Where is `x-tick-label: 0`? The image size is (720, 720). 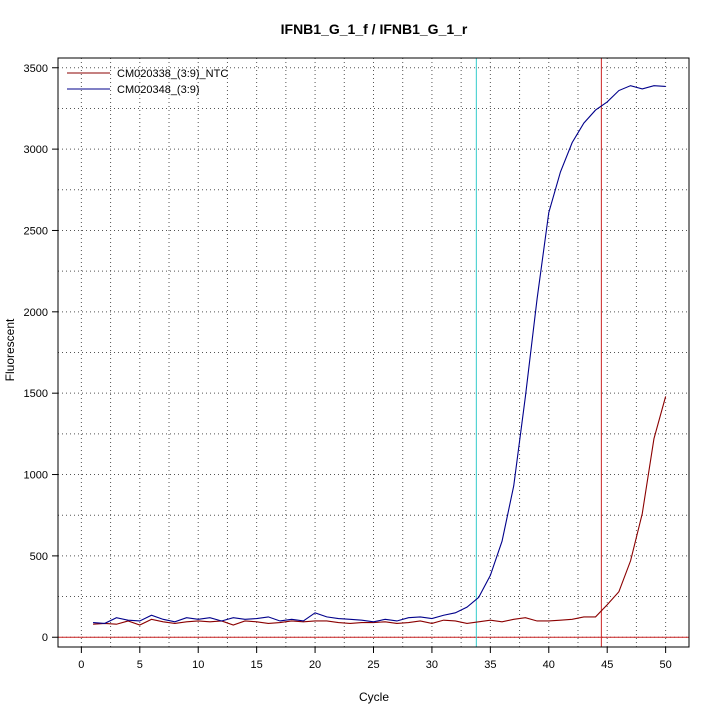
x-tick-label: 0 is located at coordinates (81, 665).